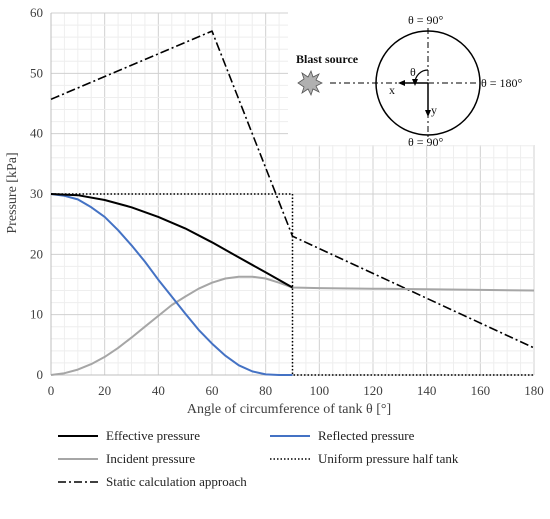 The width and height of the screenshot is (550, 519). Describe the element at coordinates (427, 390) in the screenshot. I see `x-tick-label: 140` at that location.